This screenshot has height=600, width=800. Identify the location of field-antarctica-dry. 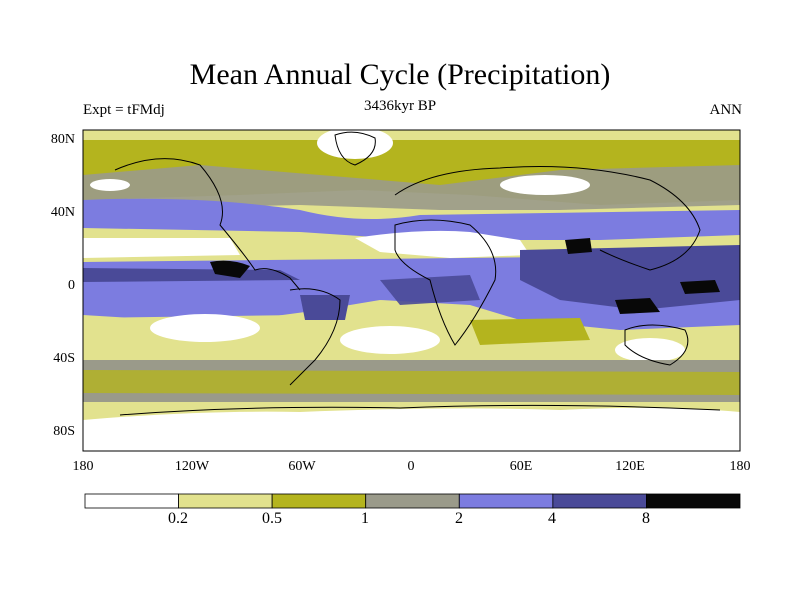
(411, 429).